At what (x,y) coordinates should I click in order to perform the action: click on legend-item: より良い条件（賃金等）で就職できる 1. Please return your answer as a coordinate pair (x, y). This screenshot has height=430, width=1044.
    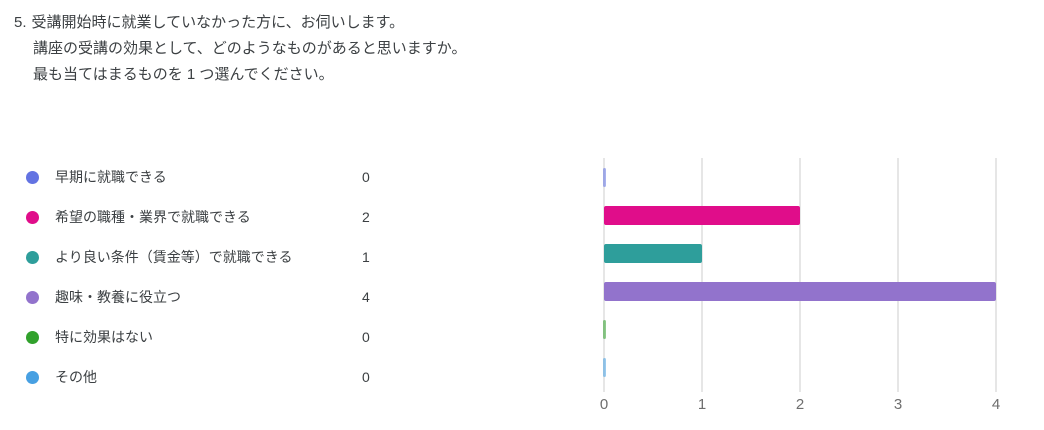
    Looking at the image, I should click on (206, 257).